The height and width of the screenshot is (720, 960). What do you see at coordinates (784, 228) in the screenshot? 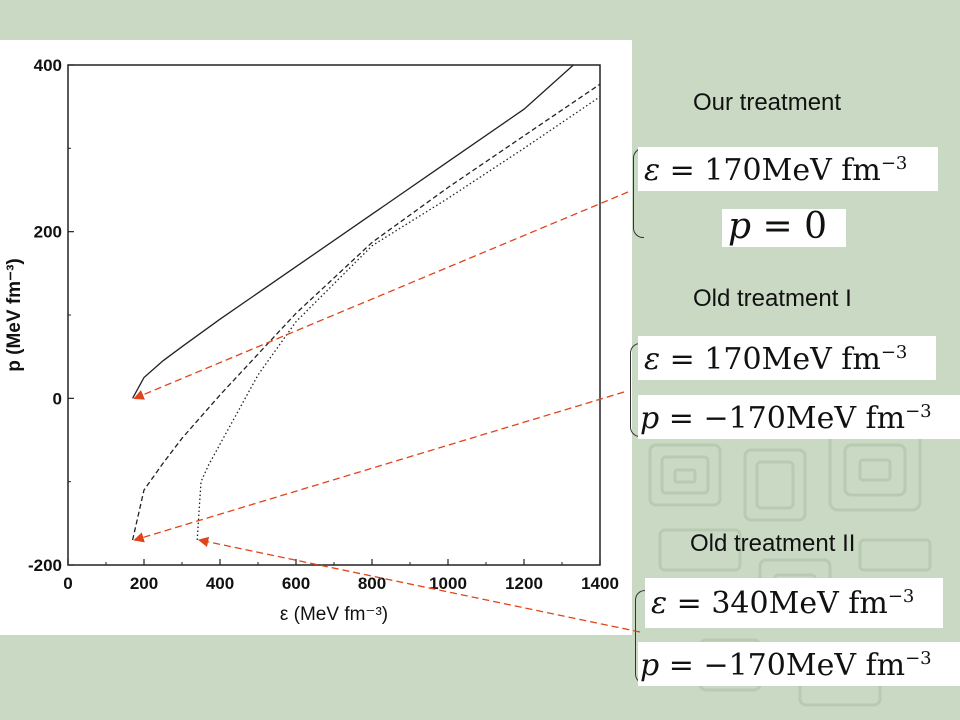
I see `equation-our-p: p = 0` at bounding box center [784, 228].